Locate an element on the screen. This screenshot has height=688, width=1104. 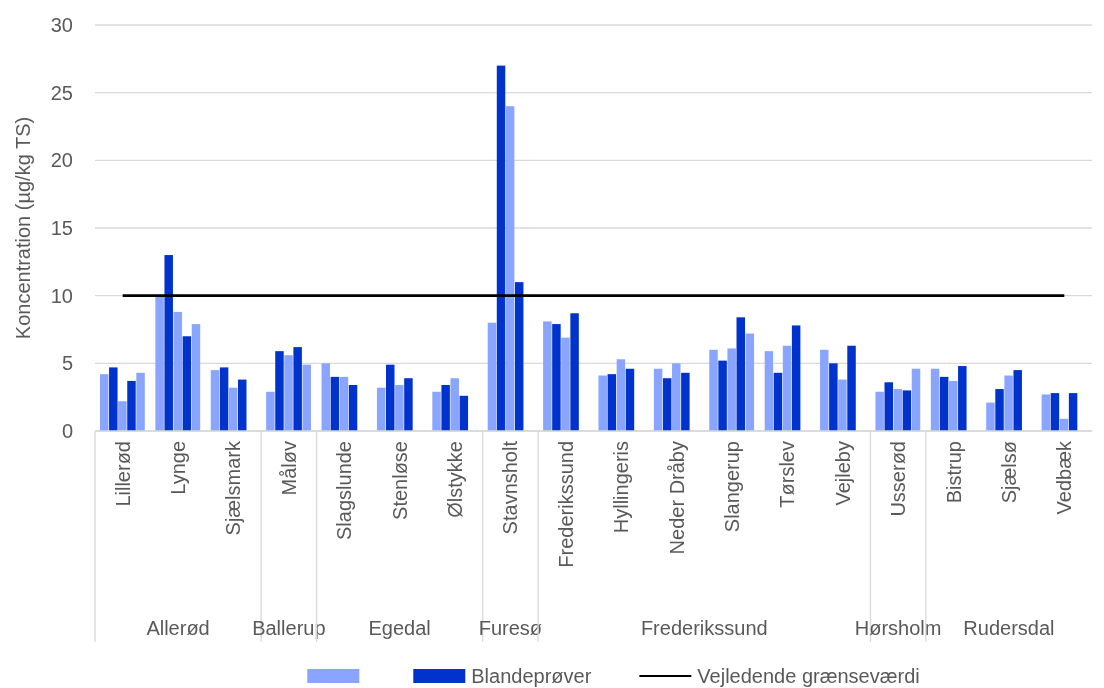
x-tick-label: Vejleby is located at coordinates (842, 473).